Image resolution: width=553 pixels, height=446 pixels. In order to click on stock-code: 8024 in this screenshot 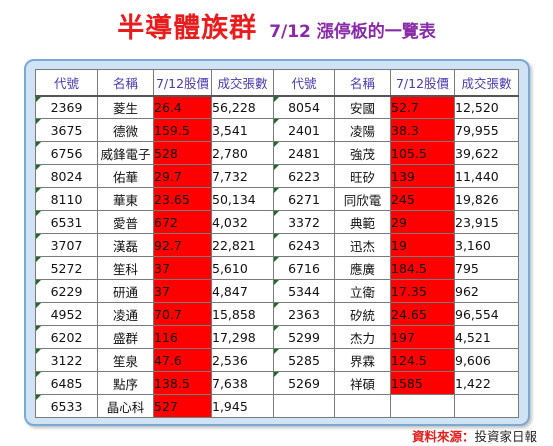, I will do `click(66, 176)`.